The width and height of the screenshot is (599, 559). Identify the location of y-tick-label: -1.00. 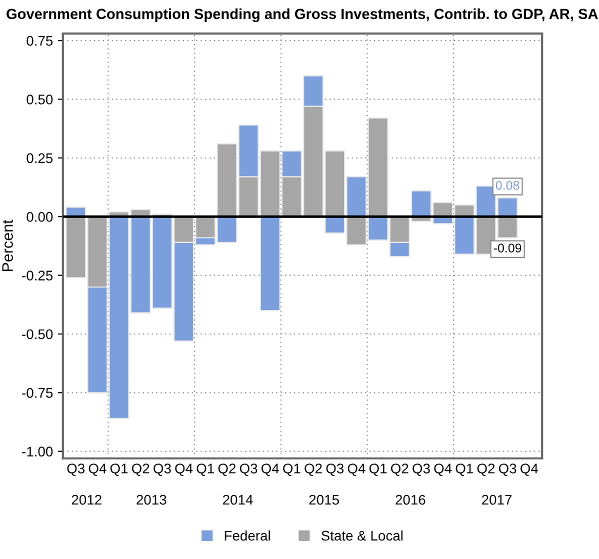
(37, 451).